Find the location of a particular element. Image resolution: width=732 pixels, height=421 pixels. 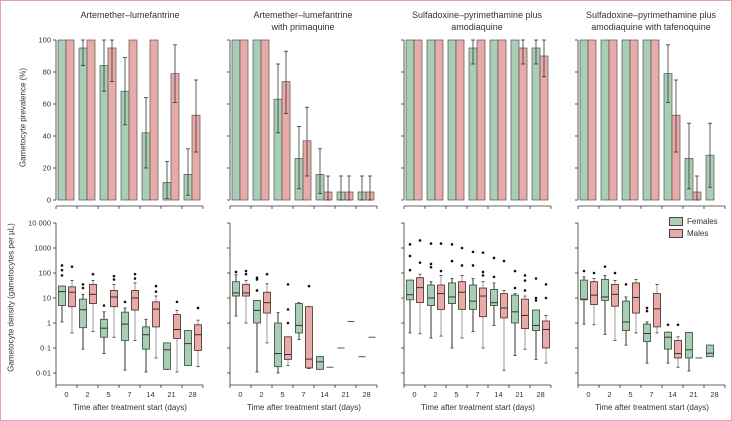

bottom-y-tick-label: 0·01 is located at coordinates (43, 373).